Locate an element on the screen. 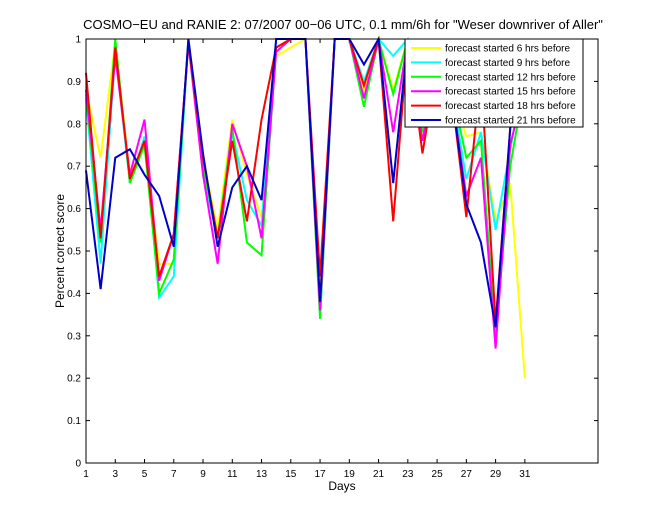 This screenshot has width=660, height=520. legend-label-5: forecast started 18 hrs before is located at coordinates (510, 106).